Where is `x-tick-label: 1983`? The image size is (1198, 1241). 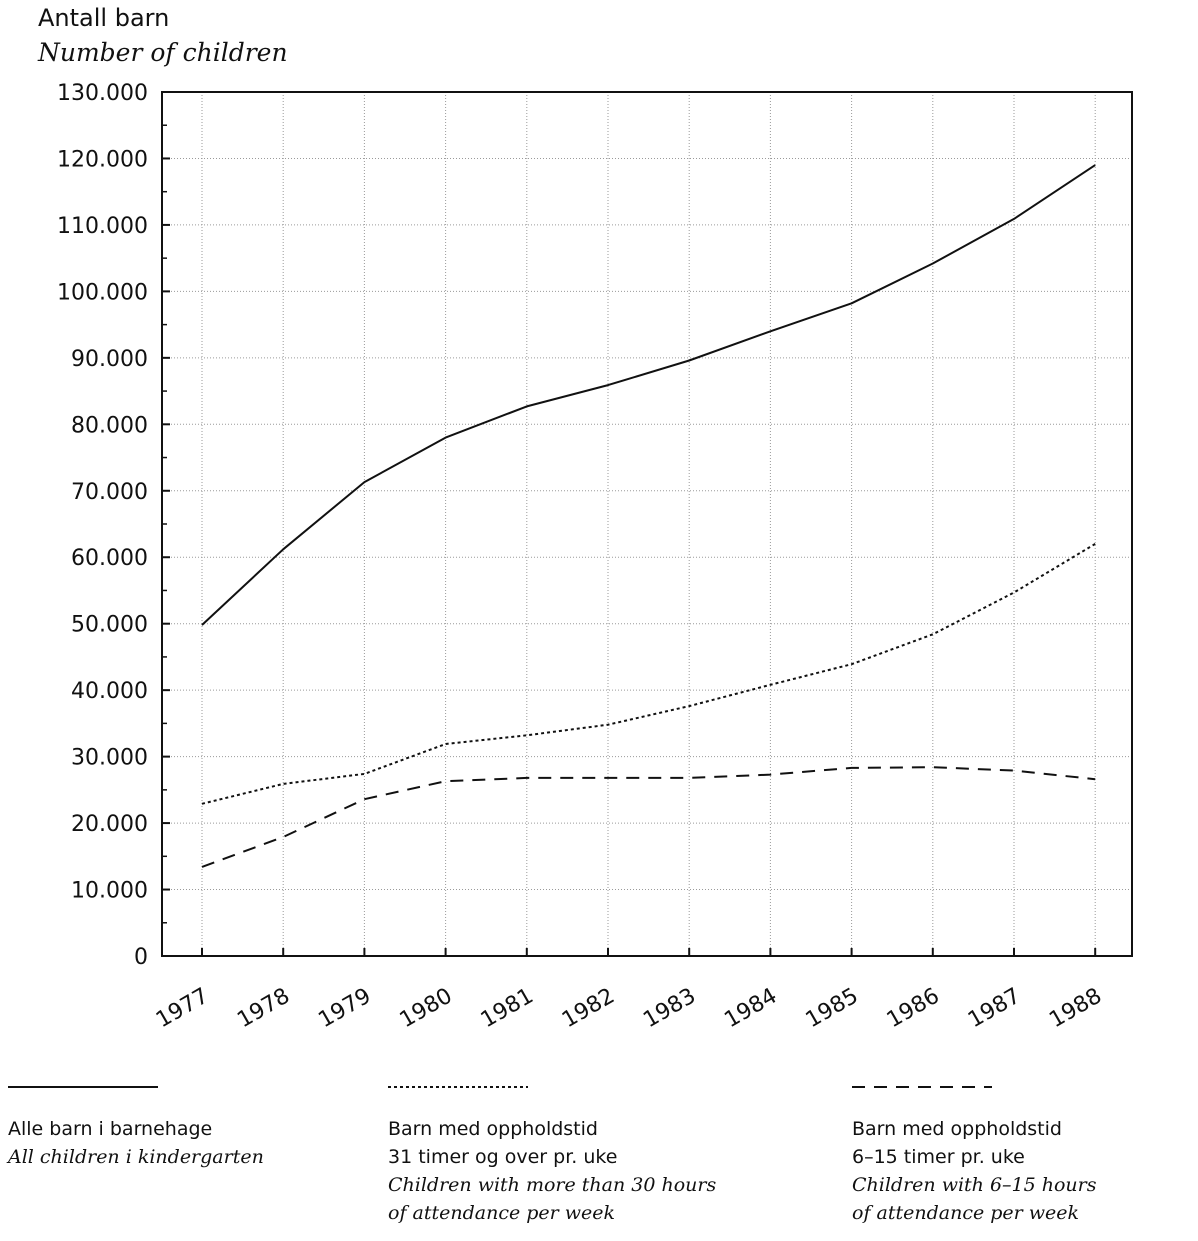 x-tick-label: 1983 is located at coordinates (669, 1009).